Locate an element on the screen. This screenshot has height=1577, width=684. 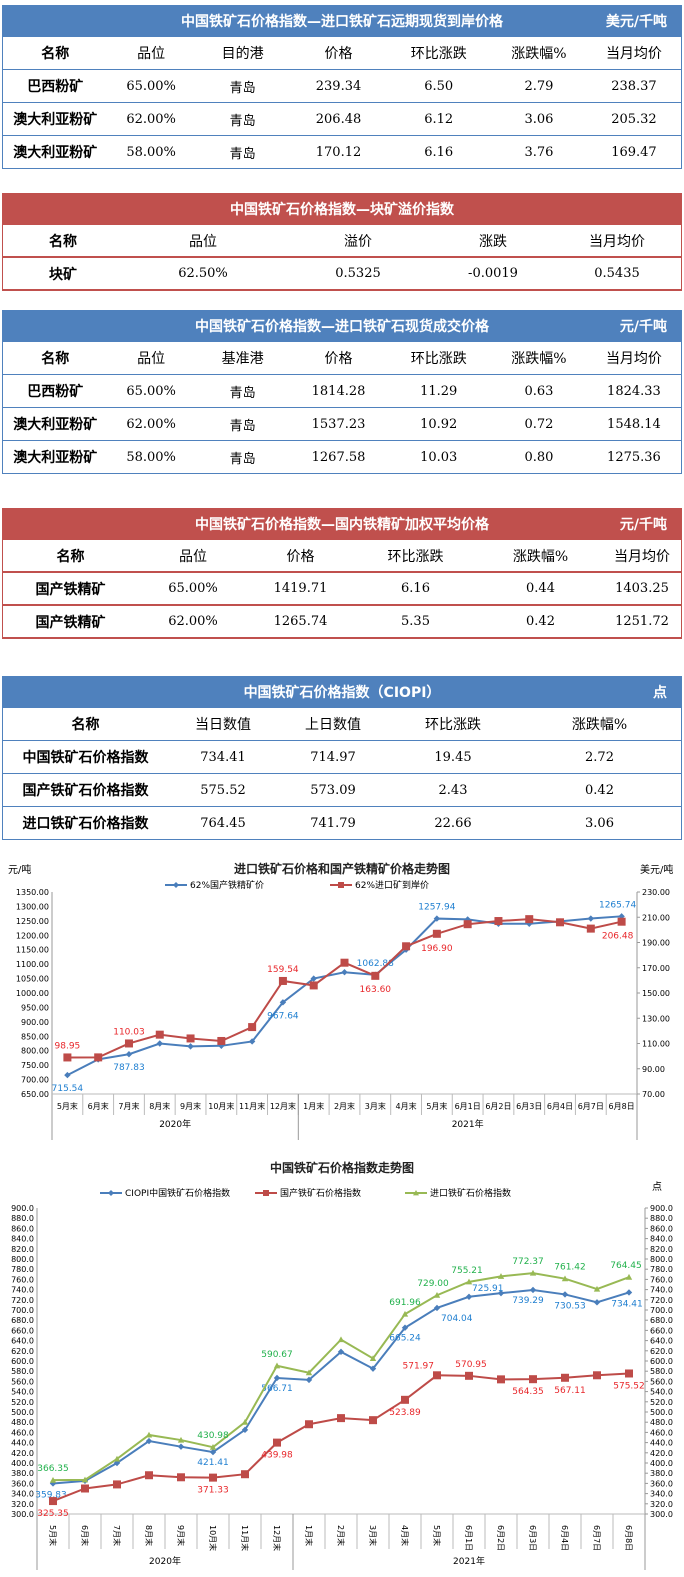
column-header: 价格 is located at coordinates (300, 556).